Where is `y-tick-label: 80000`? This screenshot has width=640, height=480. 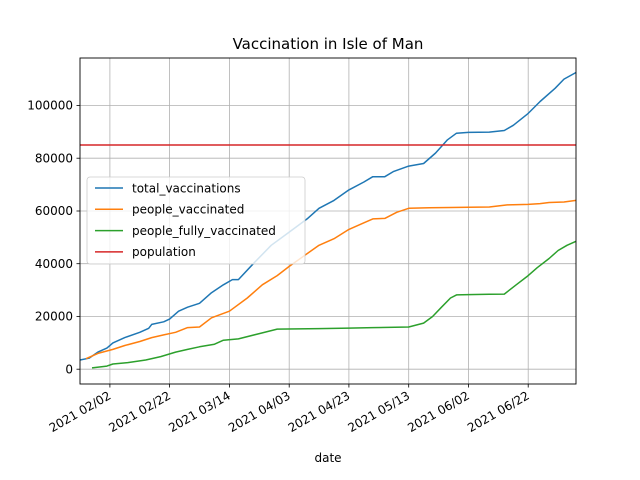 y-tick-label: 80000 is located at coordinates (54, 158).